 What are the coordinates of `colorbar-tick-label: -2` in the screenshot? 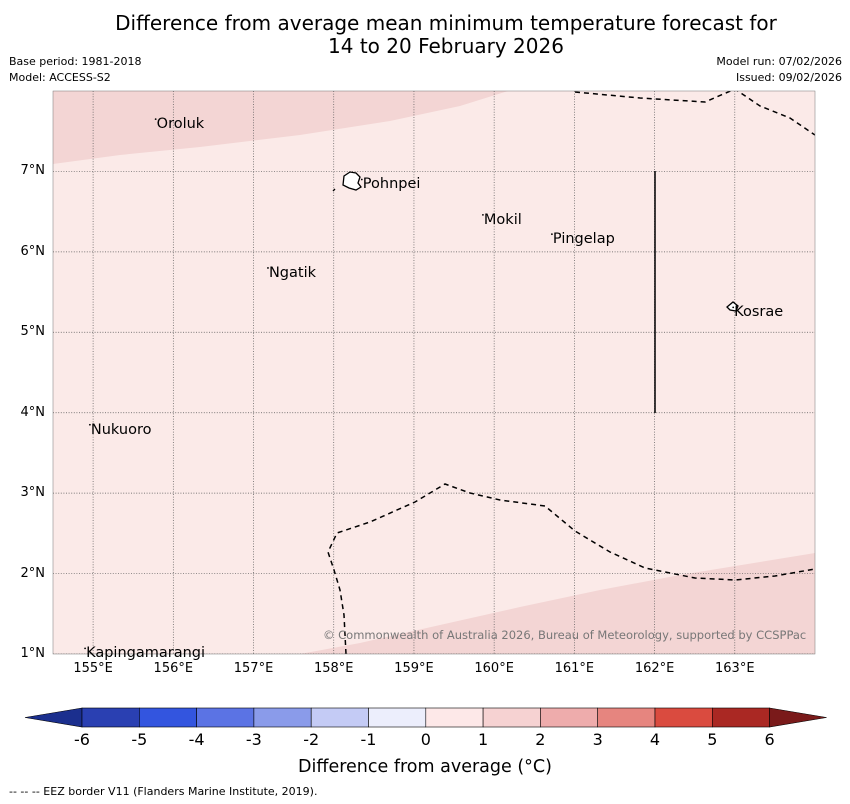 It's located at (311, 739).